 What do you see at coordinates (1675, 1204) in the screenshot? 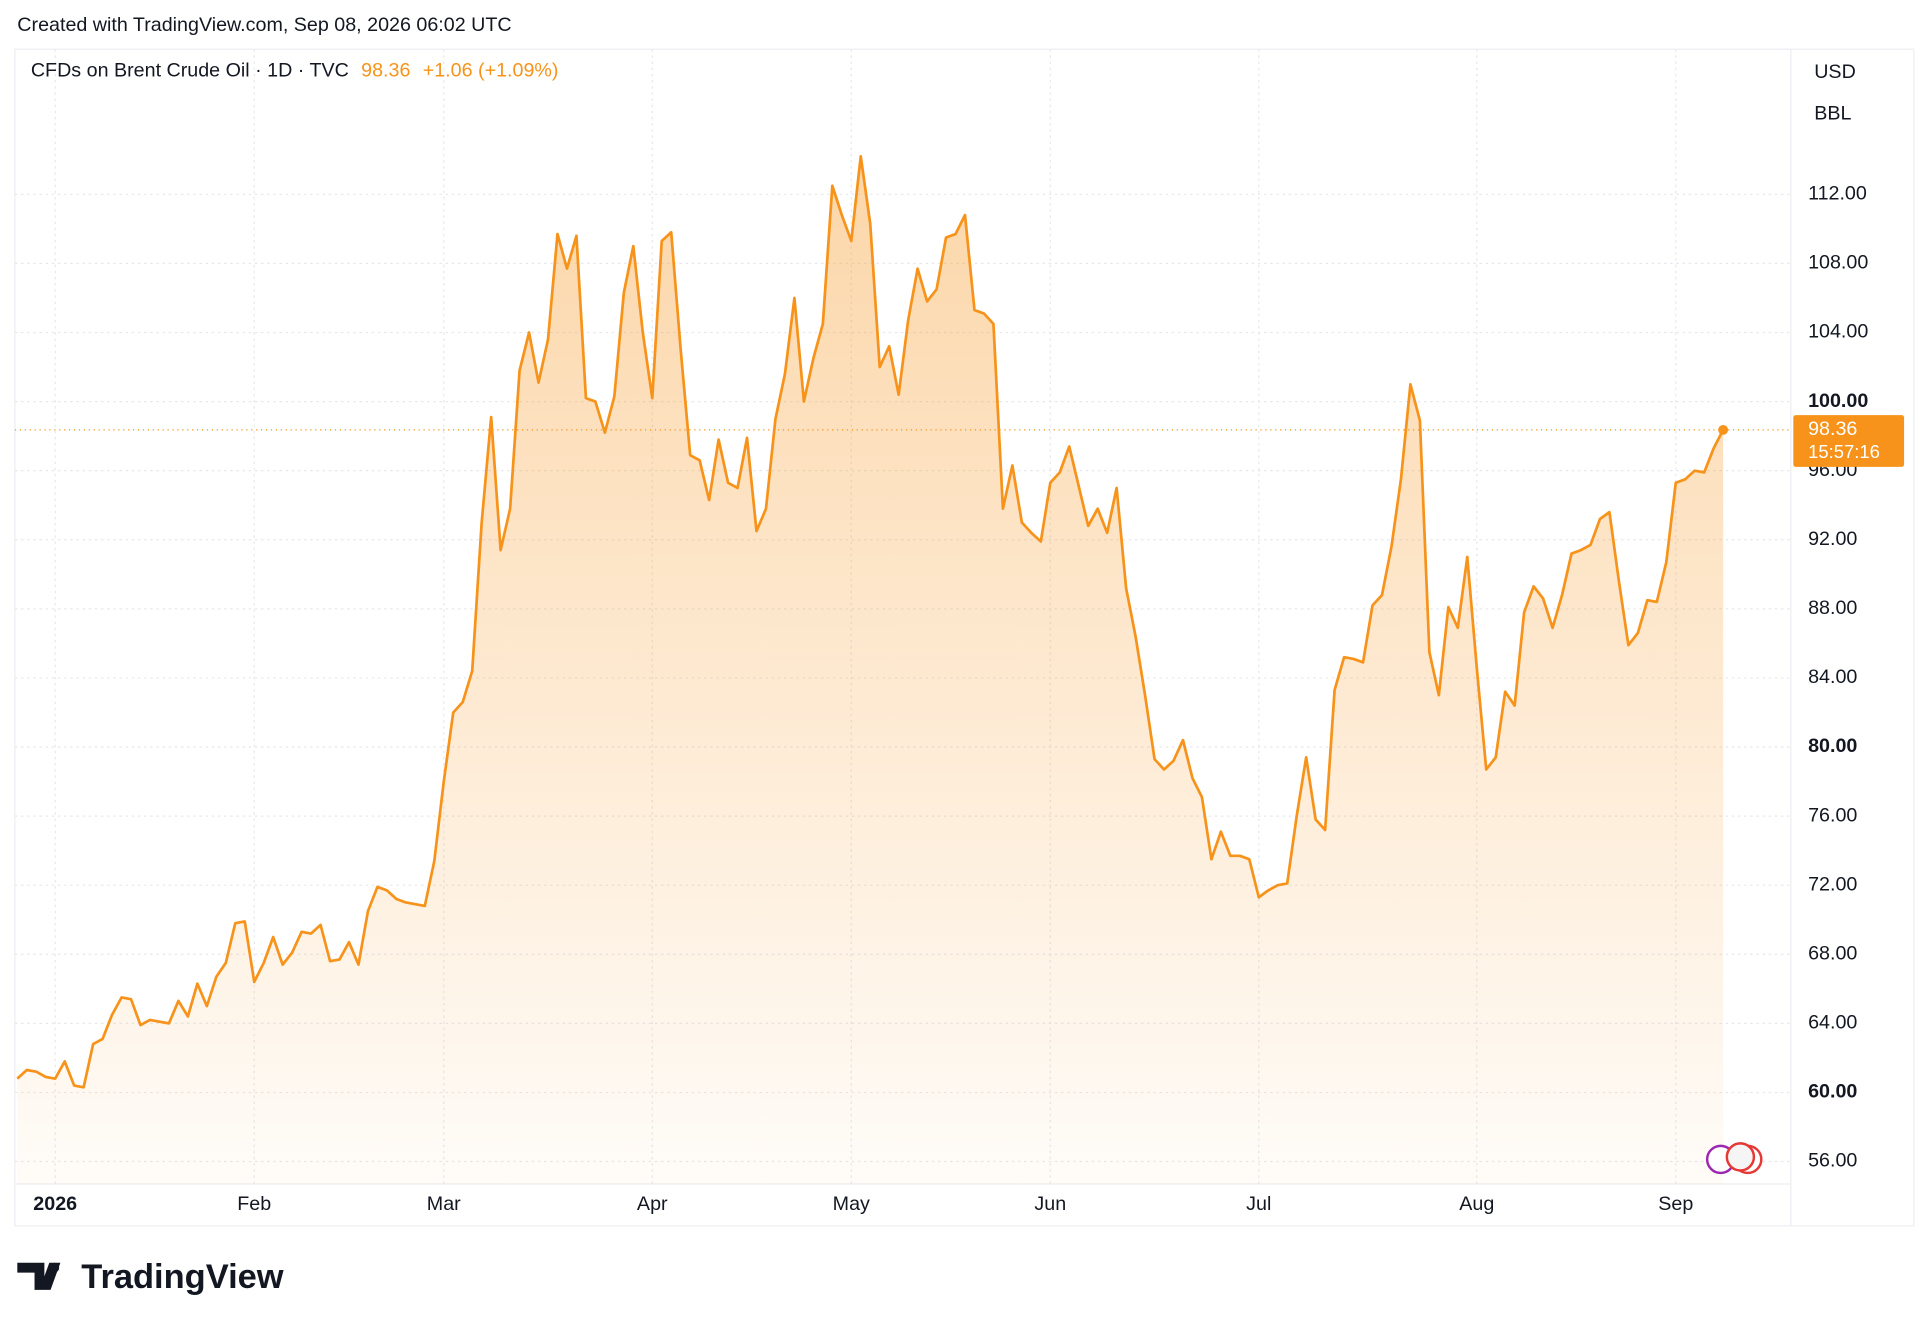
I see `x-tick-label: Sep` at bounding box center [1675, 1204].